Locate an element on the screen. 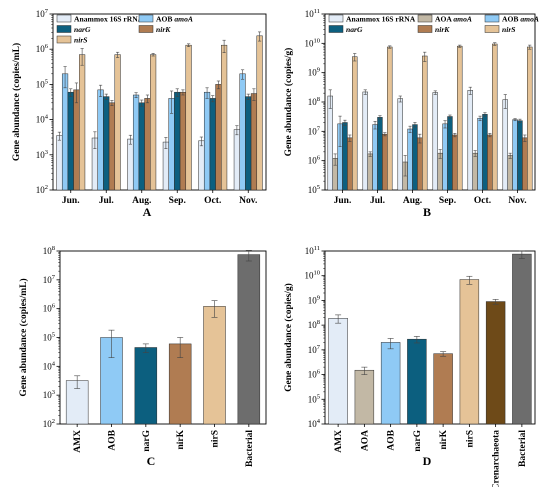 This screenshot has height=492, width=550. x-tick-label: Jul. is located at coordinates (106, 201).